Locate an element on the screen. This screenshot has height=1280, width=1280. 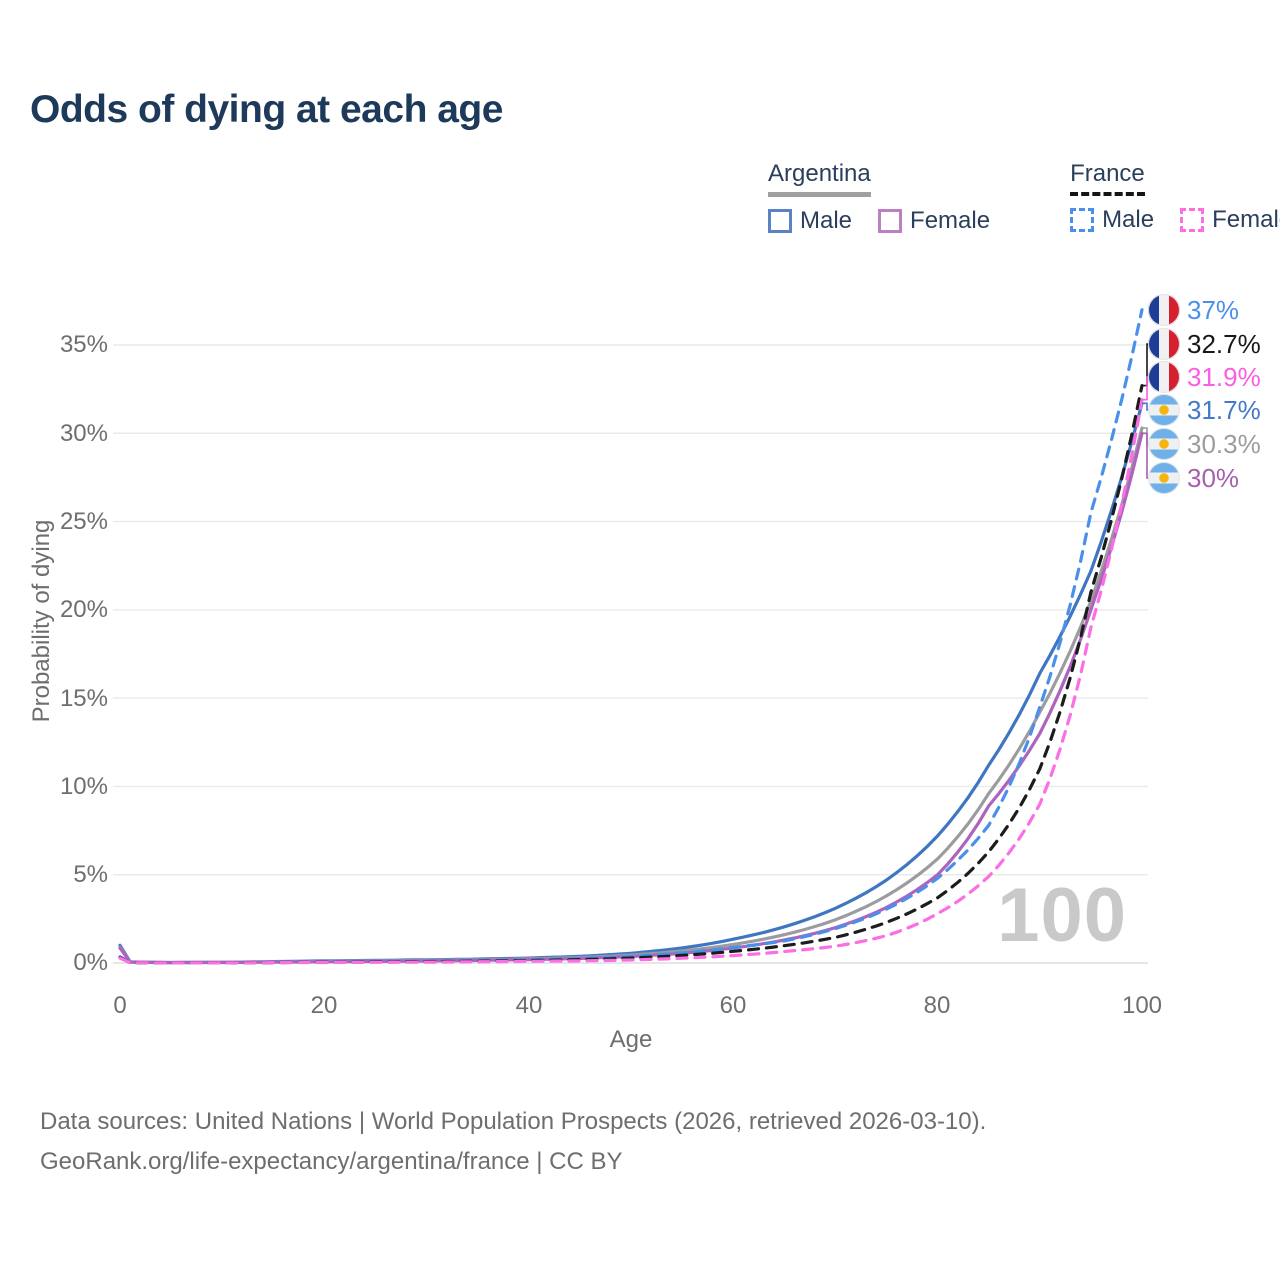
end-label-argentina-female: 30% is located at coordinates (1193, 478).